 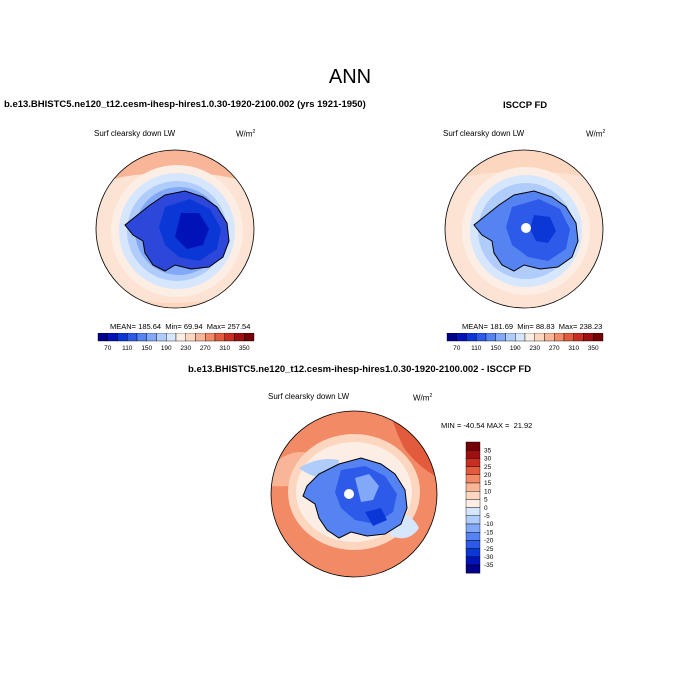 What do you see at coordinates (489, 532) in the screenshot?
I see `diff-colorbar-tick-label: -15` at bounding box center [489, 532].